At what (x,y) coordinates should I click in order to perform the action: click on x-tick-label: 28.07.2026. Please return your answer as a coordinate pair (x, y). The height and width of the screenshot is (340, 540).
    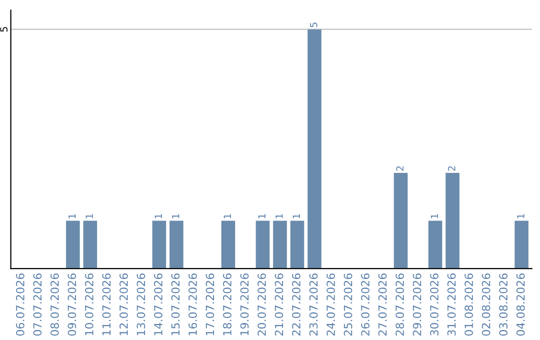
    Looking at the image, I should click on (400, 304).